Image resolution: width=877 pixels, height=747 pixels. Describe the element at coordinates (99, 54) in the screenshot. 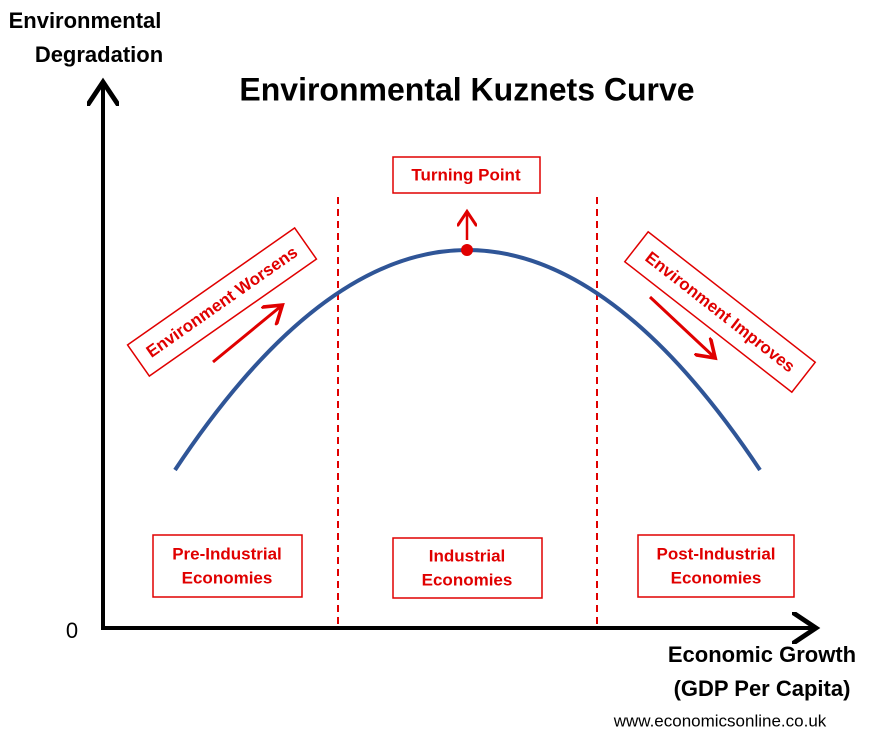

I see `y-axis-label: Degradation` at that location.